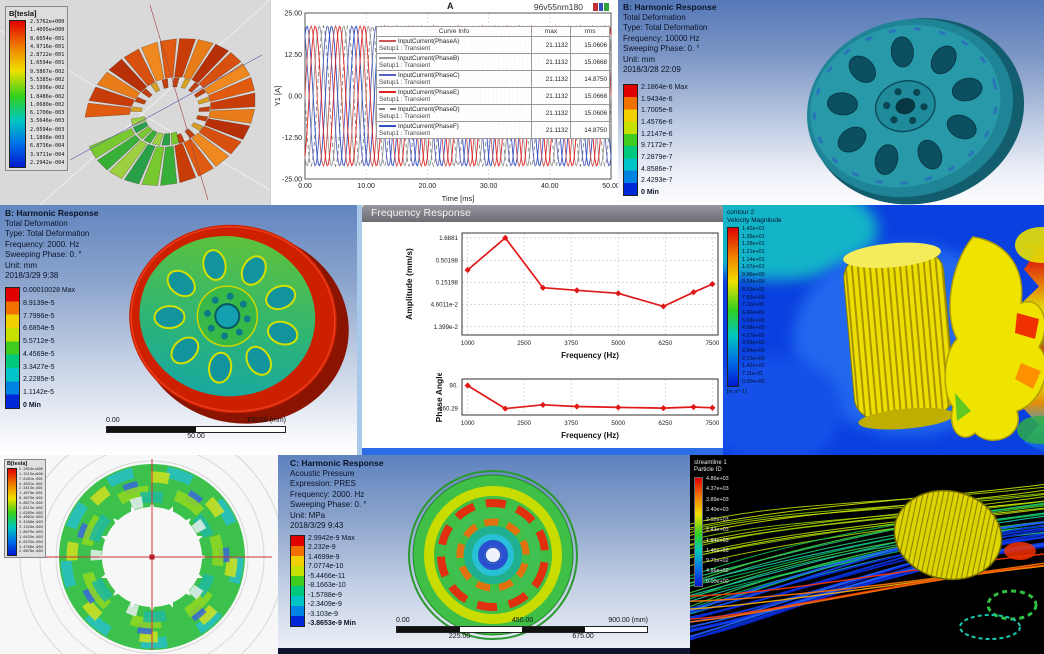 The image size is (1044, 654). What do you see at coordinates (753, 351) in the screenshot?
I see `colorbar-label: 2.84e+00` at bounding box center [753, 351].